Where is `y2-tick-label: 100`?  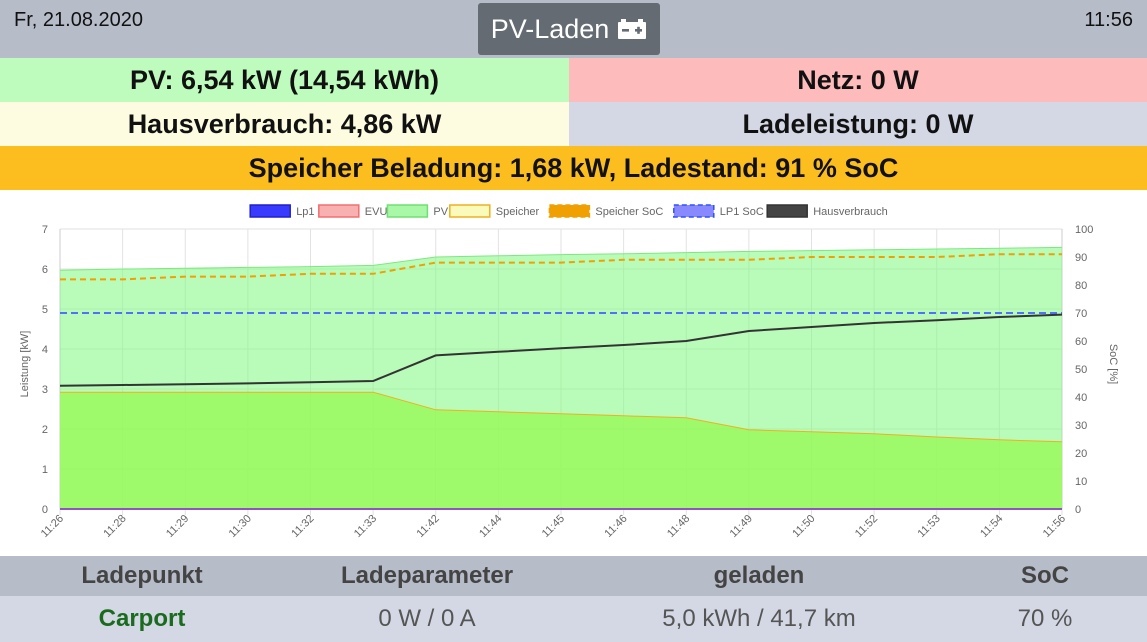
y2-tick-label: 100 is located at coordinates (1084, 230).